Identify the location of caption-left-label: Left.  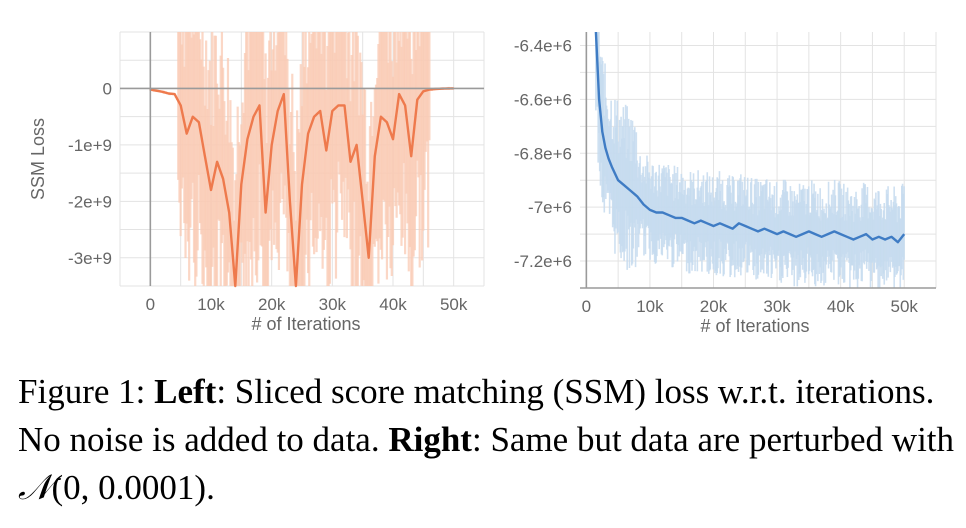
(185, 391).